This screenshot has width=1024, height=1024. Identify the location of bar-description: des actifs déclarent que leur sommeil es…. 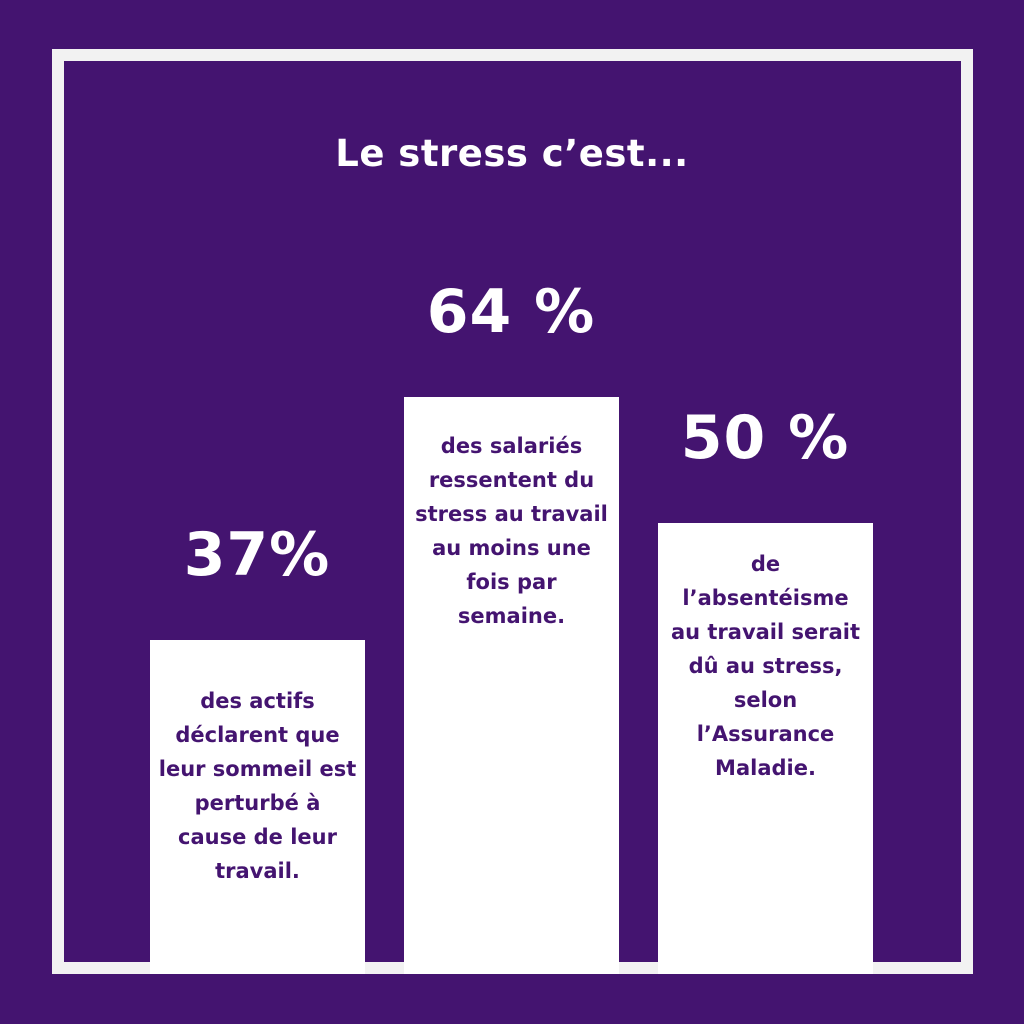
(257, 786).